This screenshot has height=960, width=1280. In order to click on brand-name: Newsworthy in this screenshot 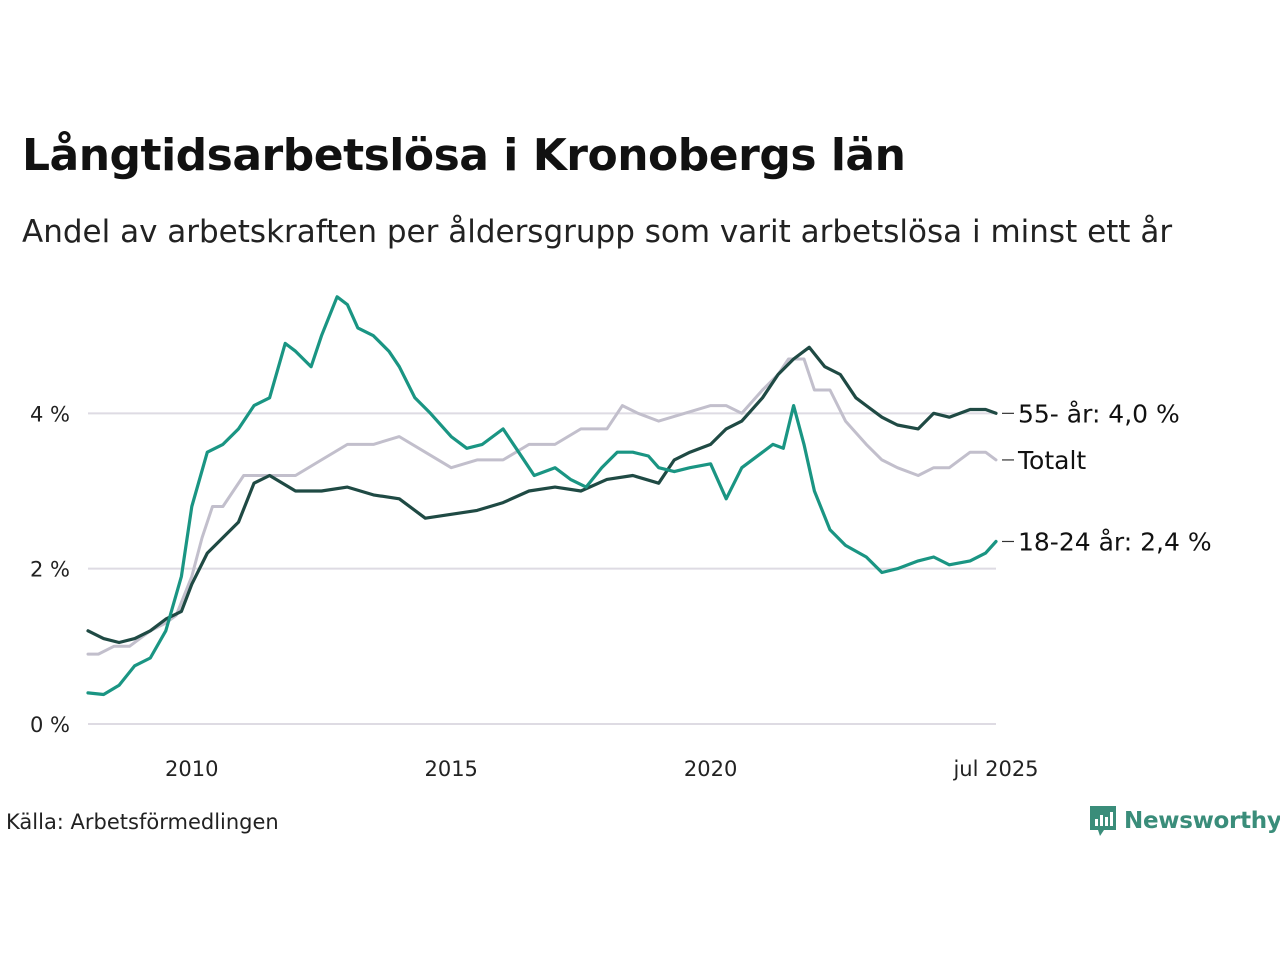, I will do `click(1202, 821)`.